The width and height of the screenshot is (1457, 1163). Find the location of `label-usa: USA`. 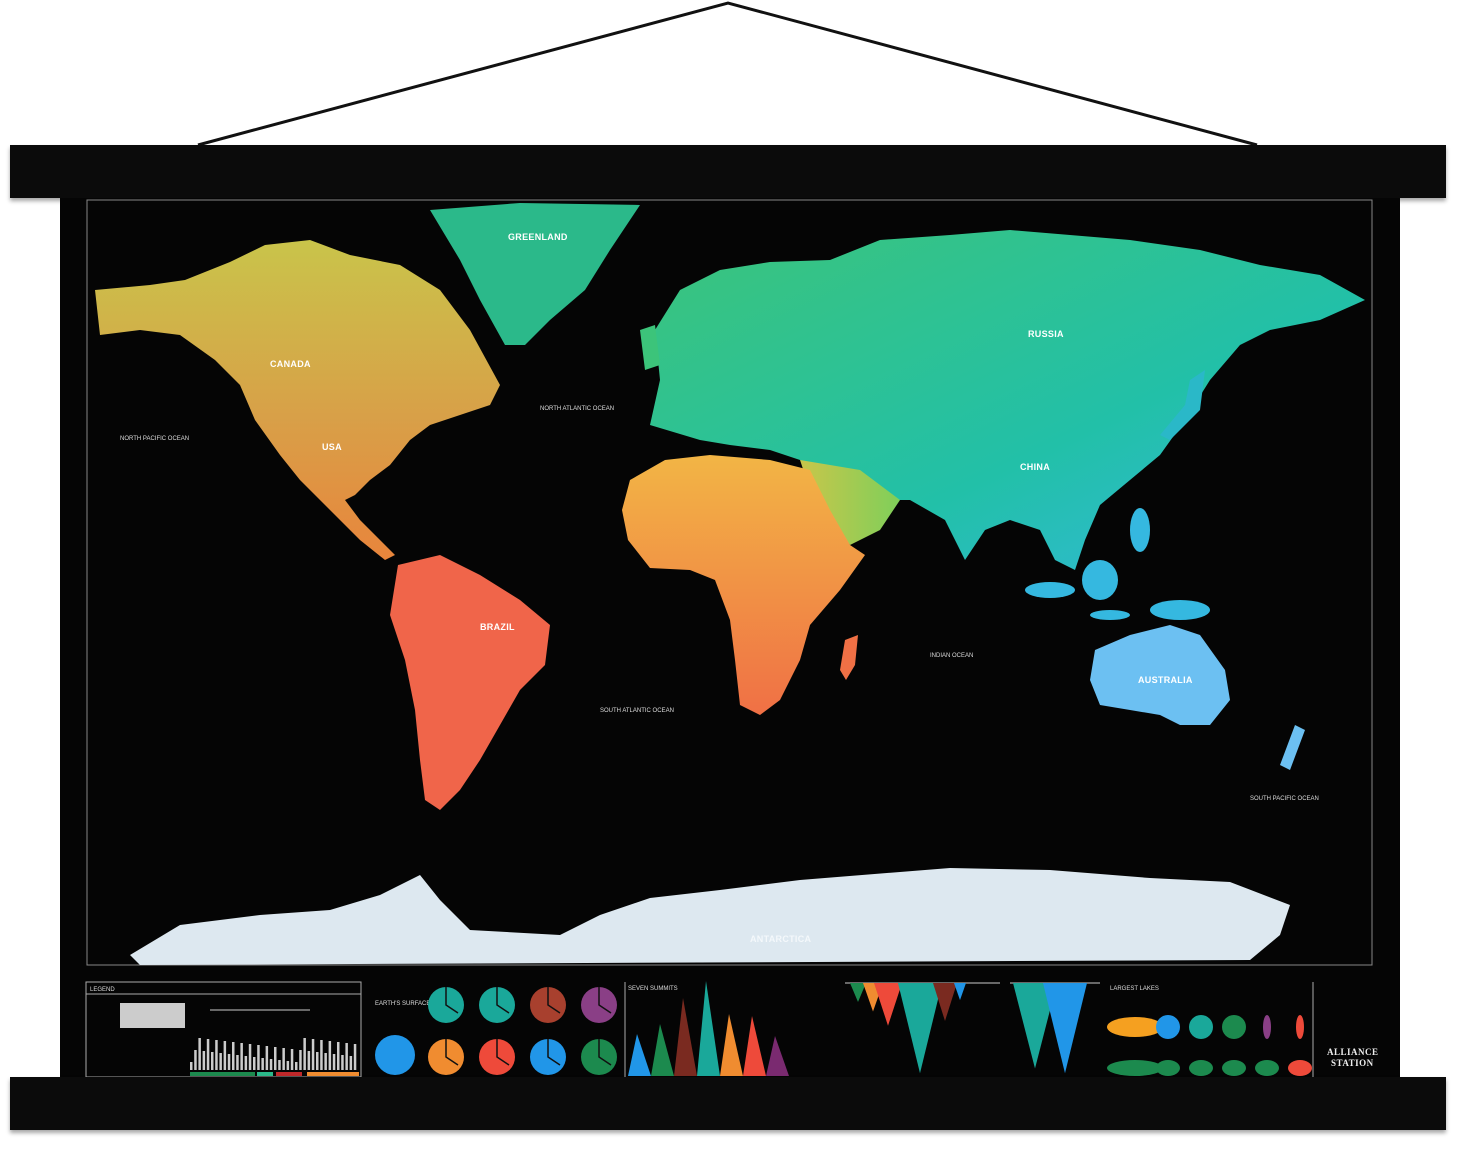

label-usa: USA is located at coordinates (332, 447).